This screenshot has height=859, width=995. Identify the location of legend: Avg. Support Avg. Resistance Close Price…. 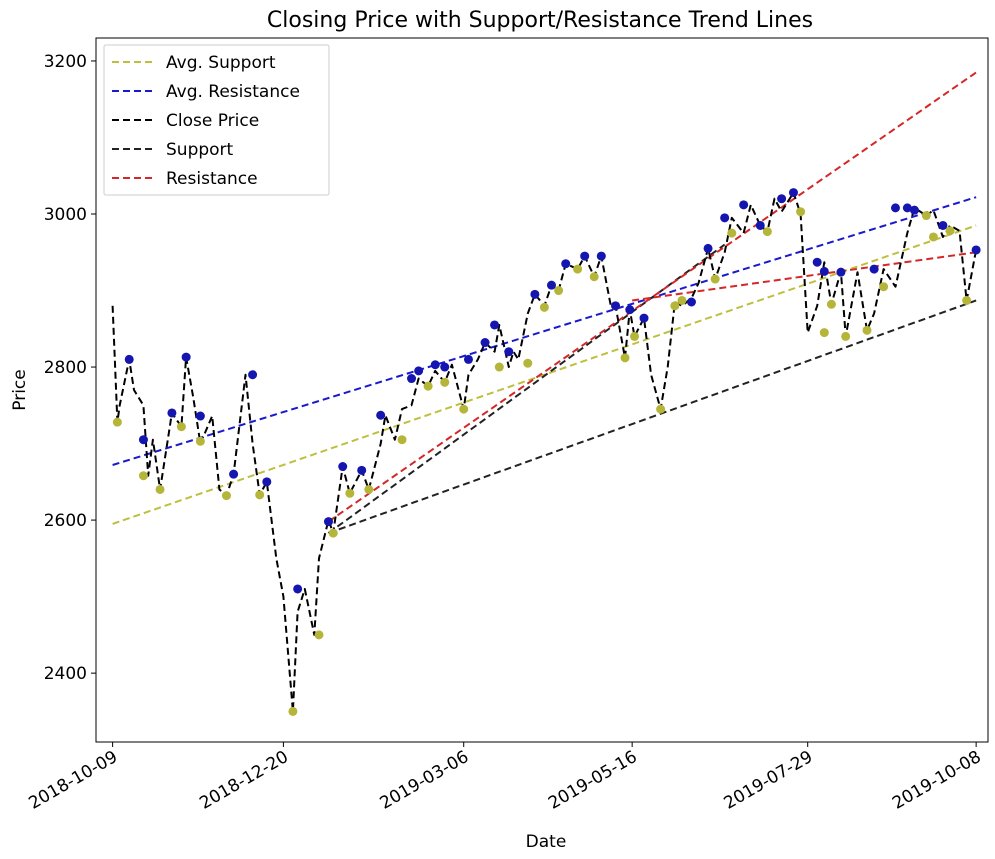
(216, 120).